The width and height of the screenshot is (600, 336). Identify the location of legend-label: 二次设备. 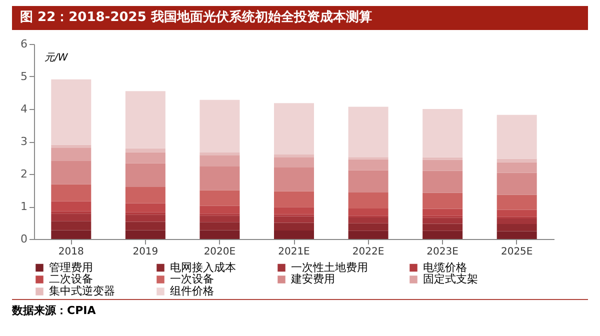
(71, 279).